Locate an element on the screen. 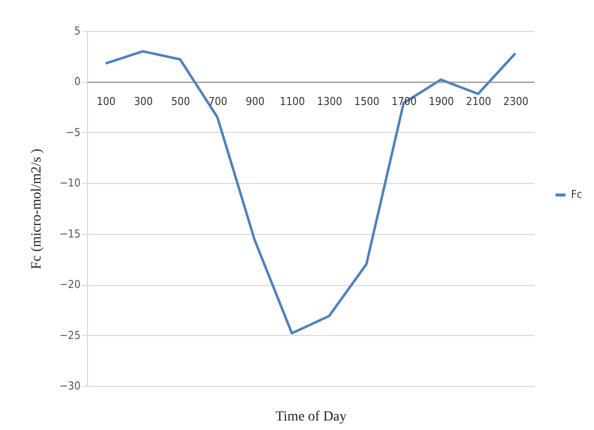 This screenshot has width=594, height=430. y-tick-label: 0 is located at coordinates (77, 81).